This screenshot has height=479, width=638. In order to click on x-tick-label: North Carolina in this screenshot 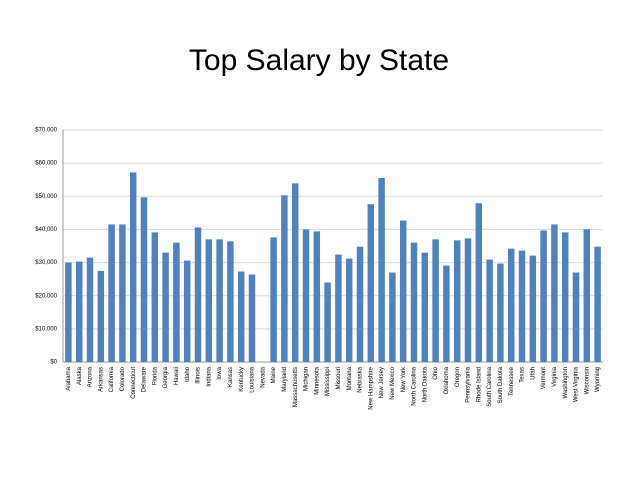, I will do `click(415, 385)`.